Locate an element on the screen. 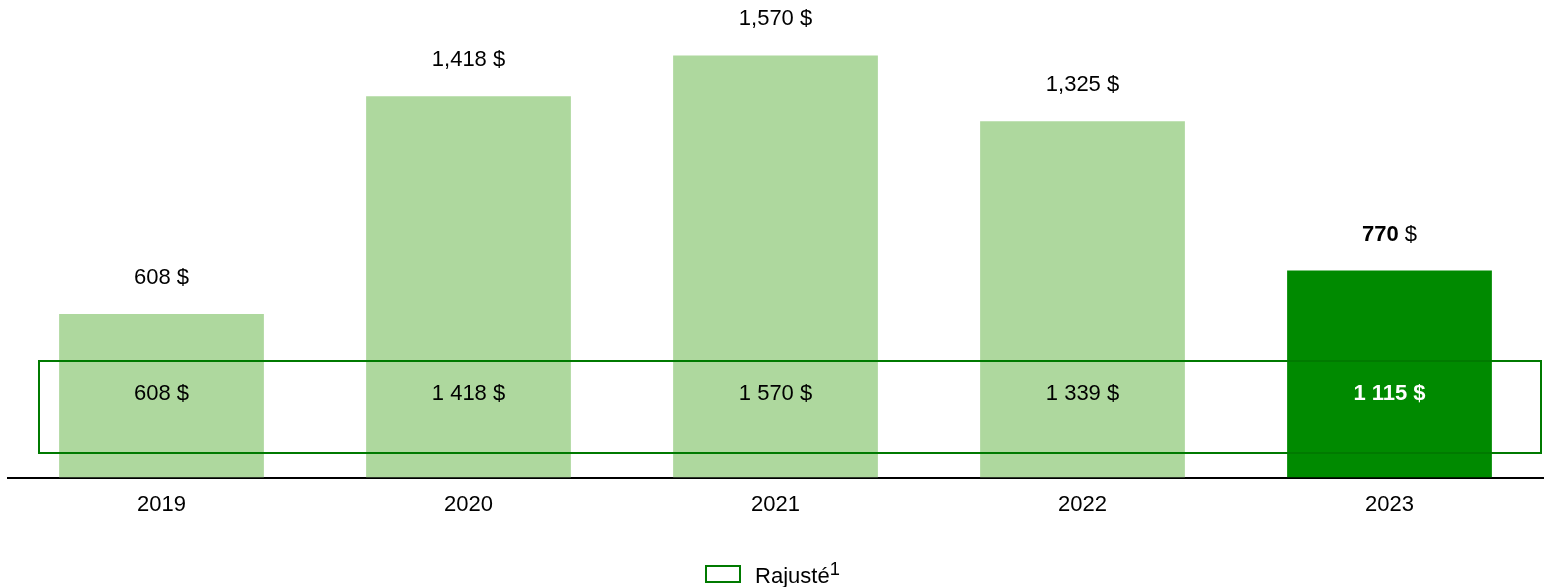 The image size is (1545, 587). x-tick-label: 2021 is located at coordinates (775, 503).